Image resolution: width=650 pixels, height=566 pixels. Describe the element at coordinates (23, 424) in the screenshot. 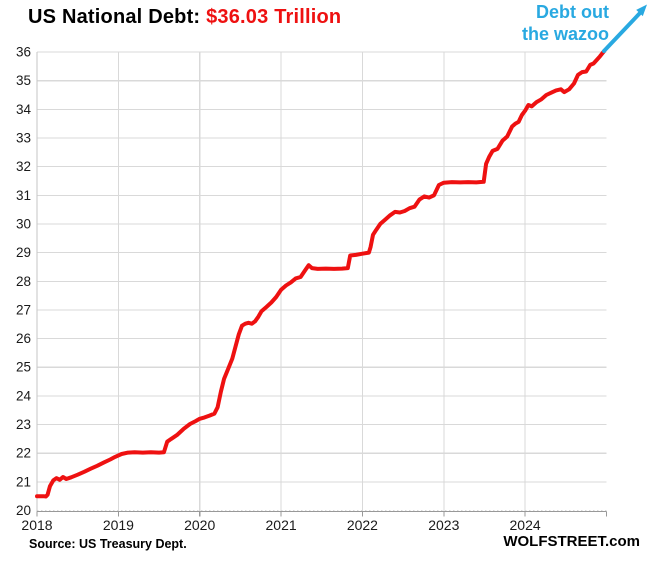

I see `svg-text: 23` at that location.